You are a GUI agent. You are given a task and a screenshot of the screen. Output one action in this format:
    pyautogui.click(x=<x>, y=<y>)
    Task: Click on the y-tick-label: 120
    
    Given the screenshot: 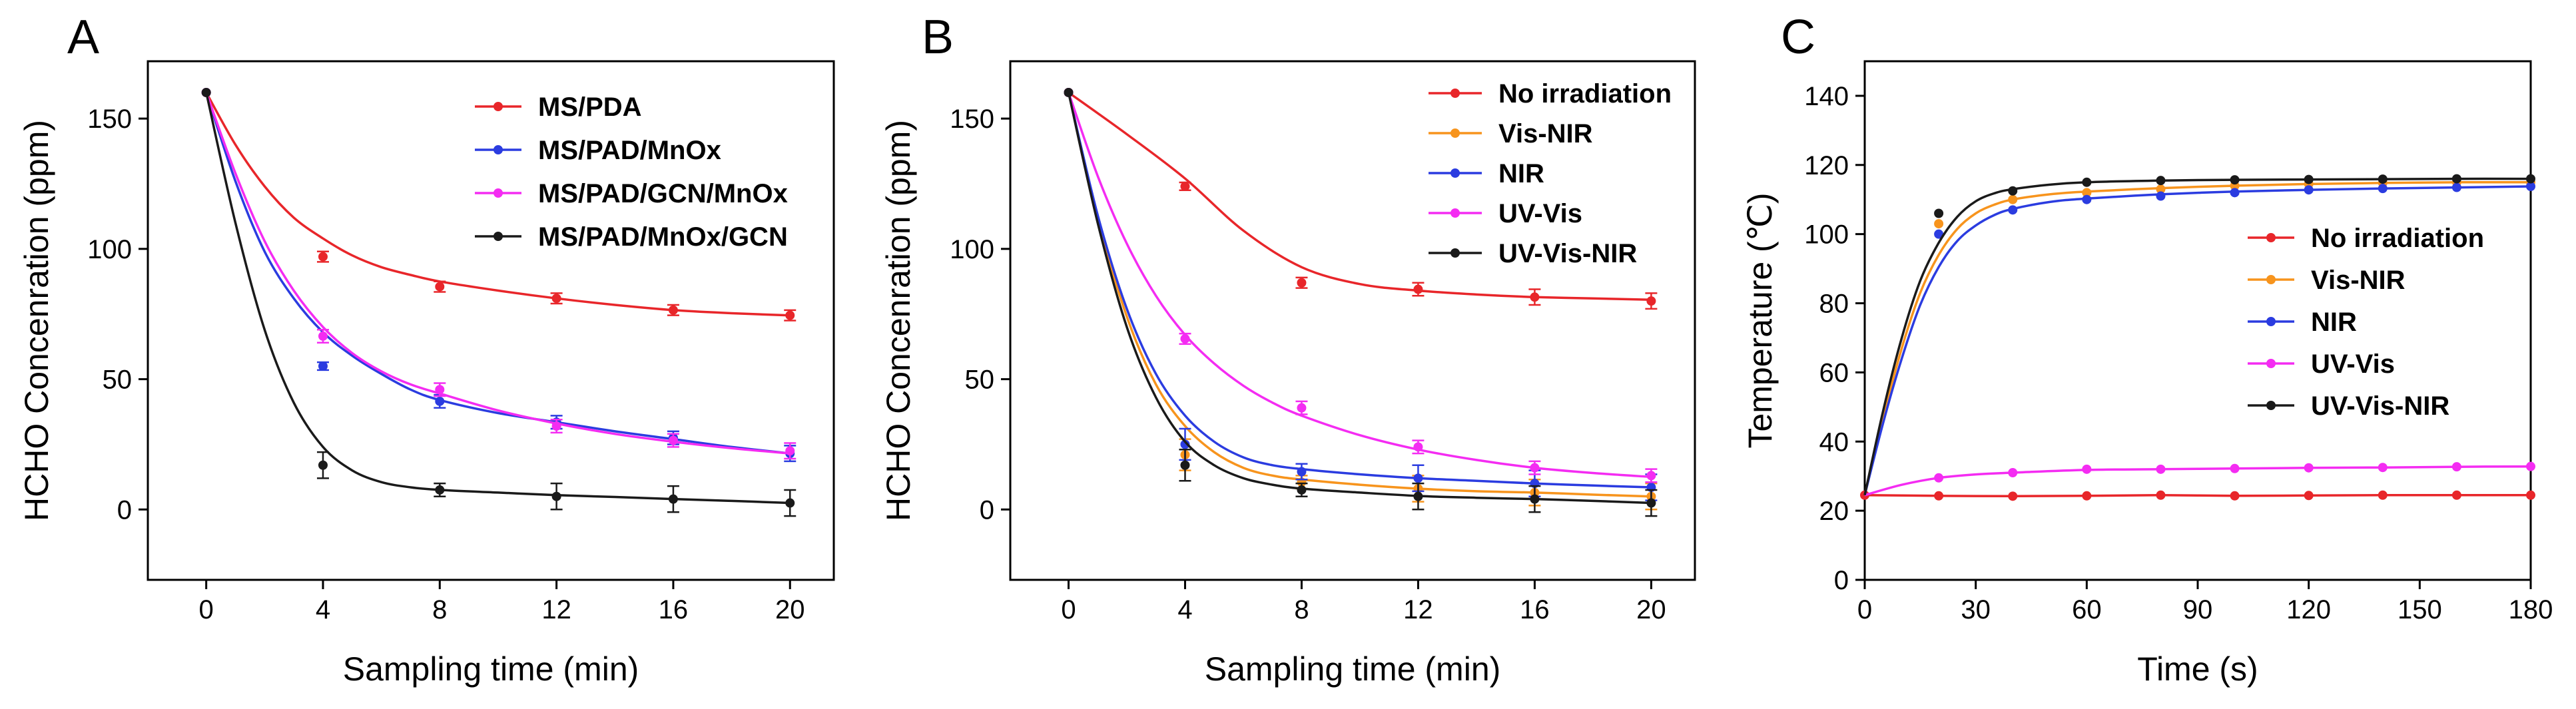 What is the action you would take?
    pyautogui.click(x=1826, y=166)
    